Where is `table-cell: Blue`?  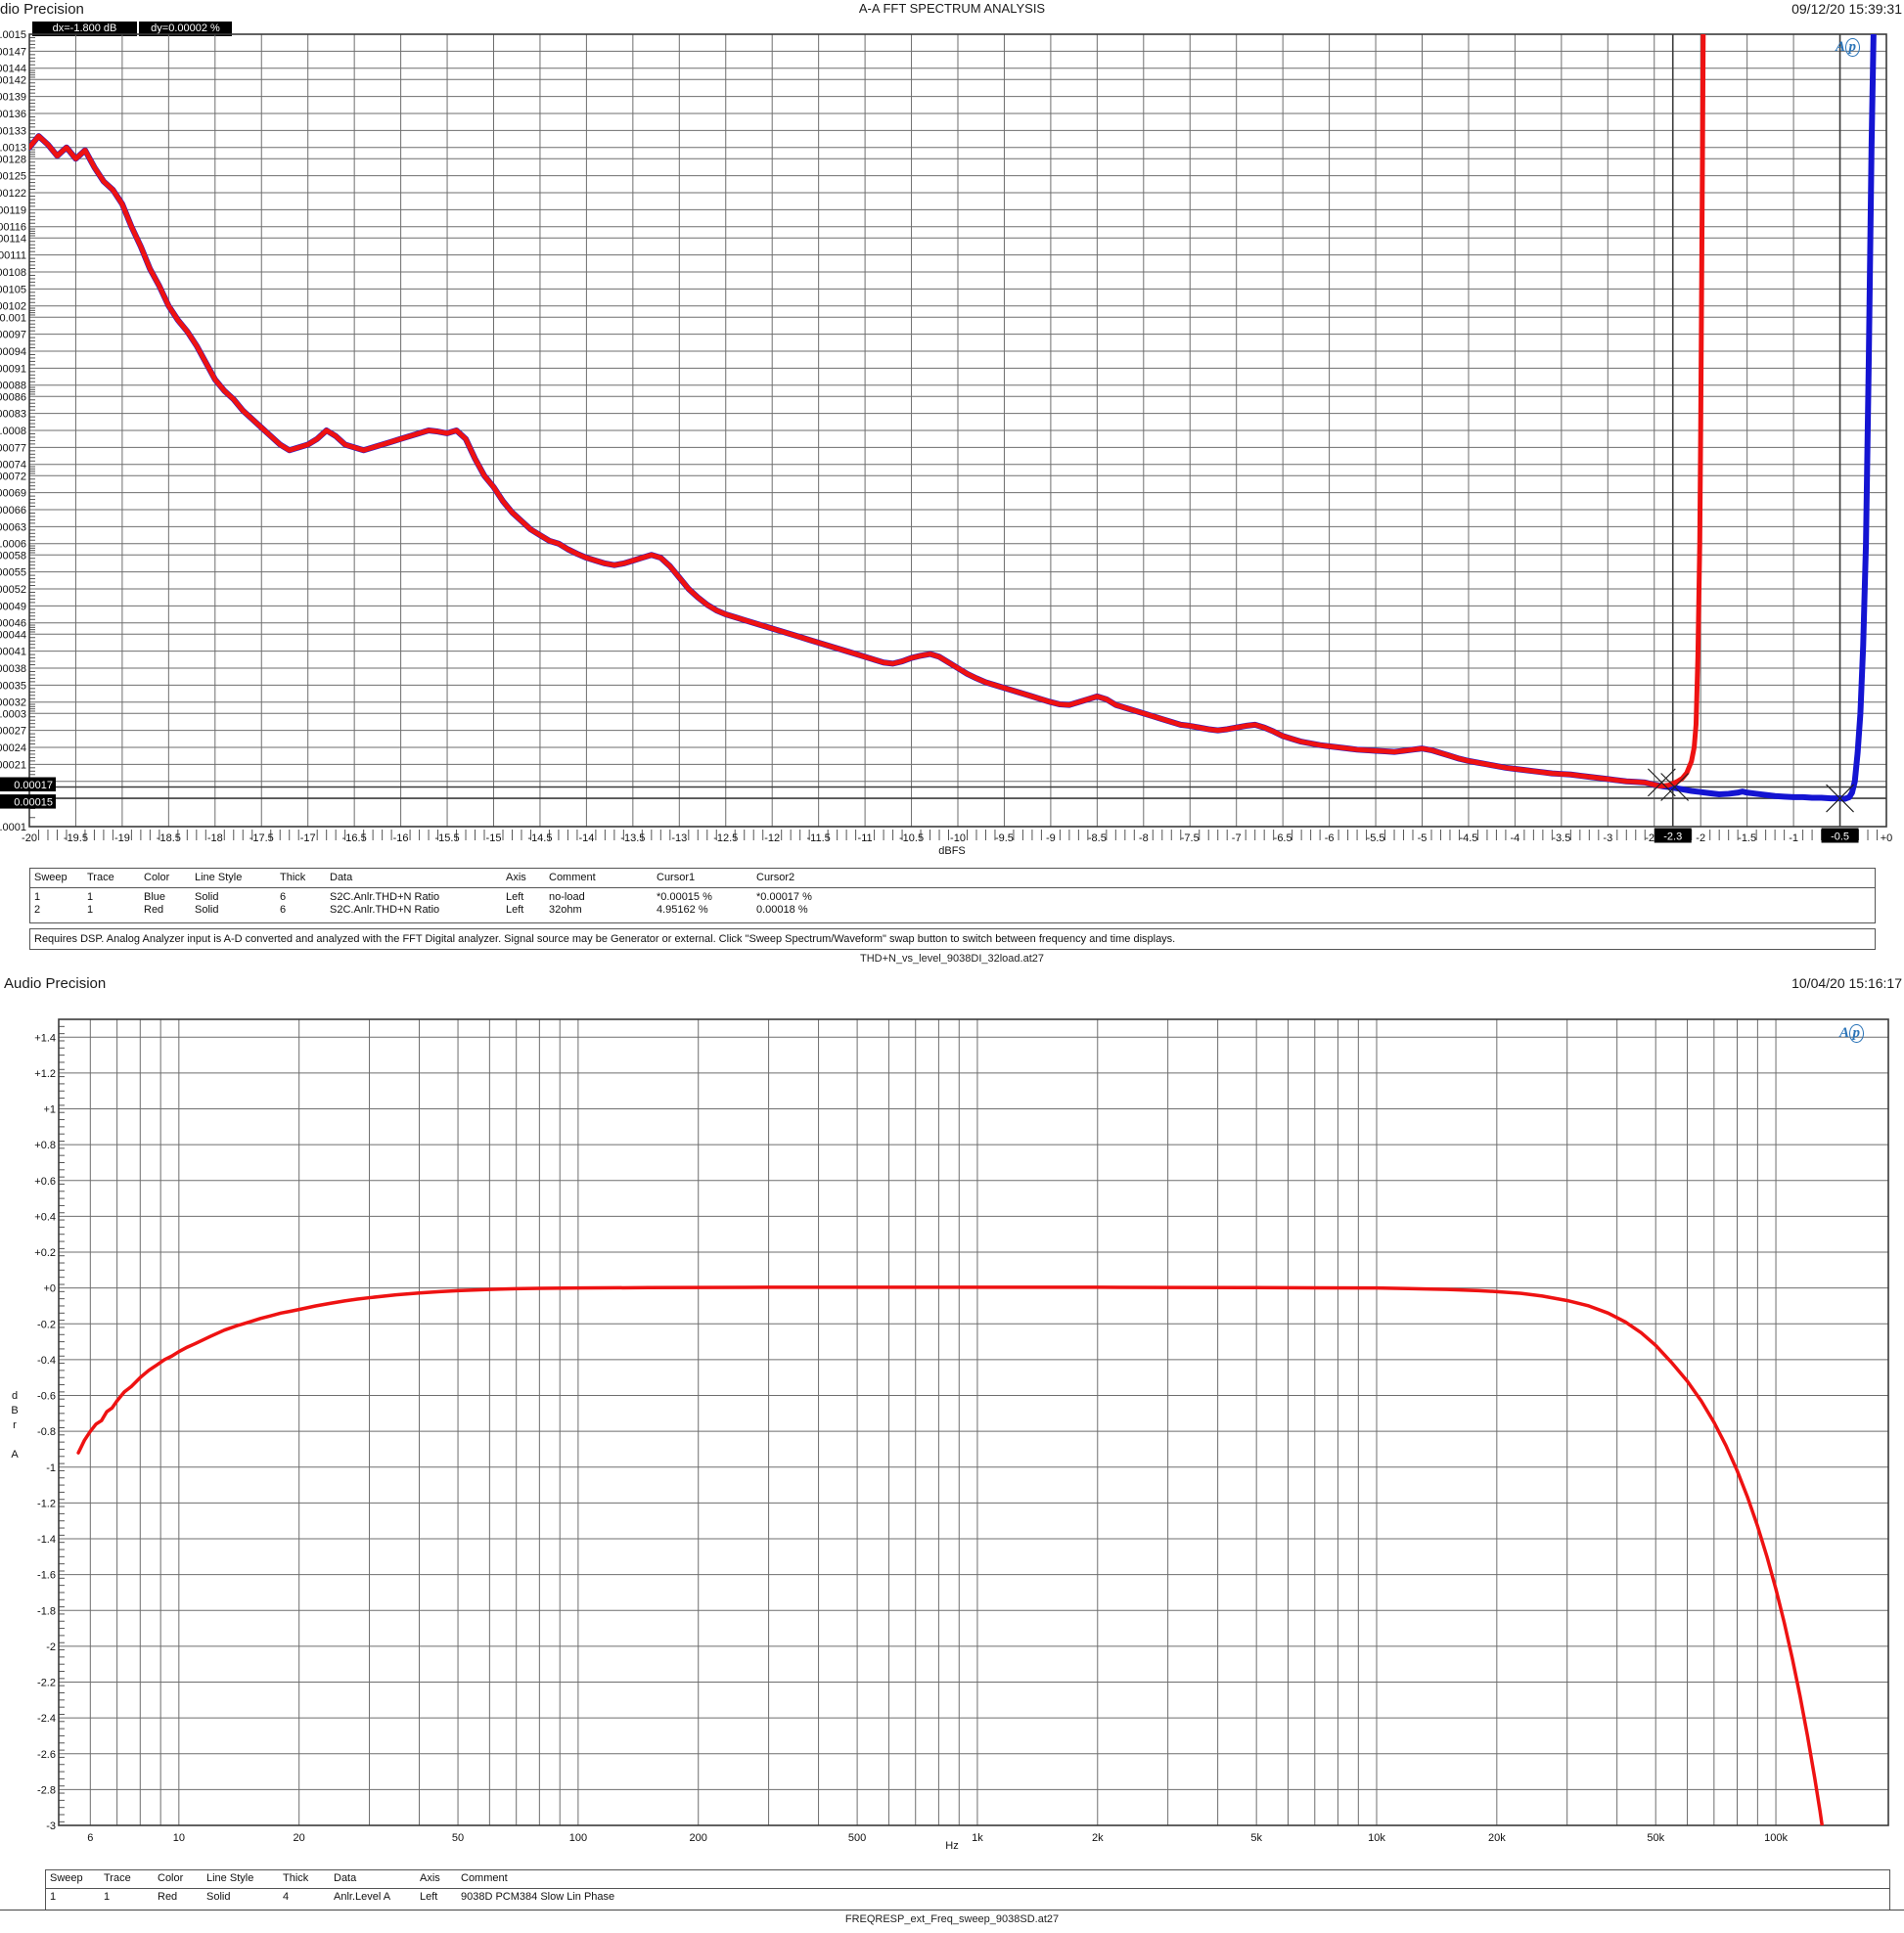
table-cell: Blue is located at coordinates (155, 897).